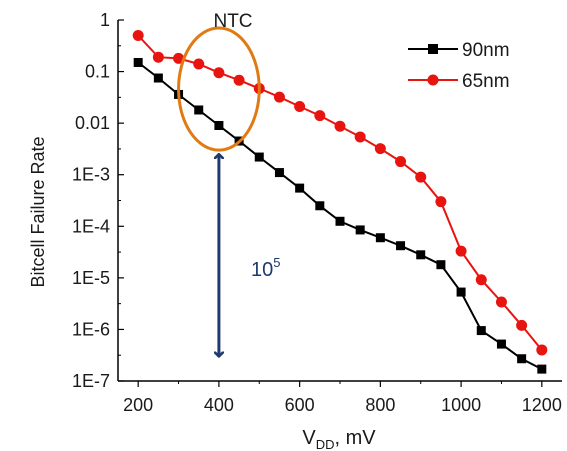 The width and height of the screenshot is (567, 451). I want to click on y-tick-label: 1E-3, so click(91, 175).